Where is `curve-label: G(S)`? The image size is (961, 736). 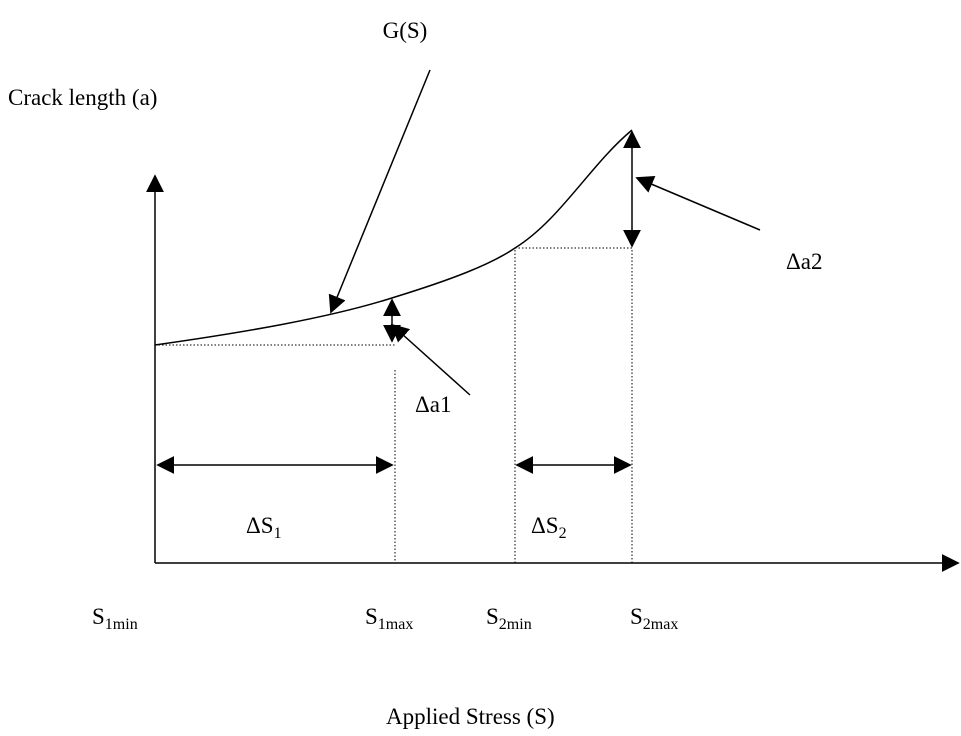 curve-label: G(S) is located at coordinates (405, 30).